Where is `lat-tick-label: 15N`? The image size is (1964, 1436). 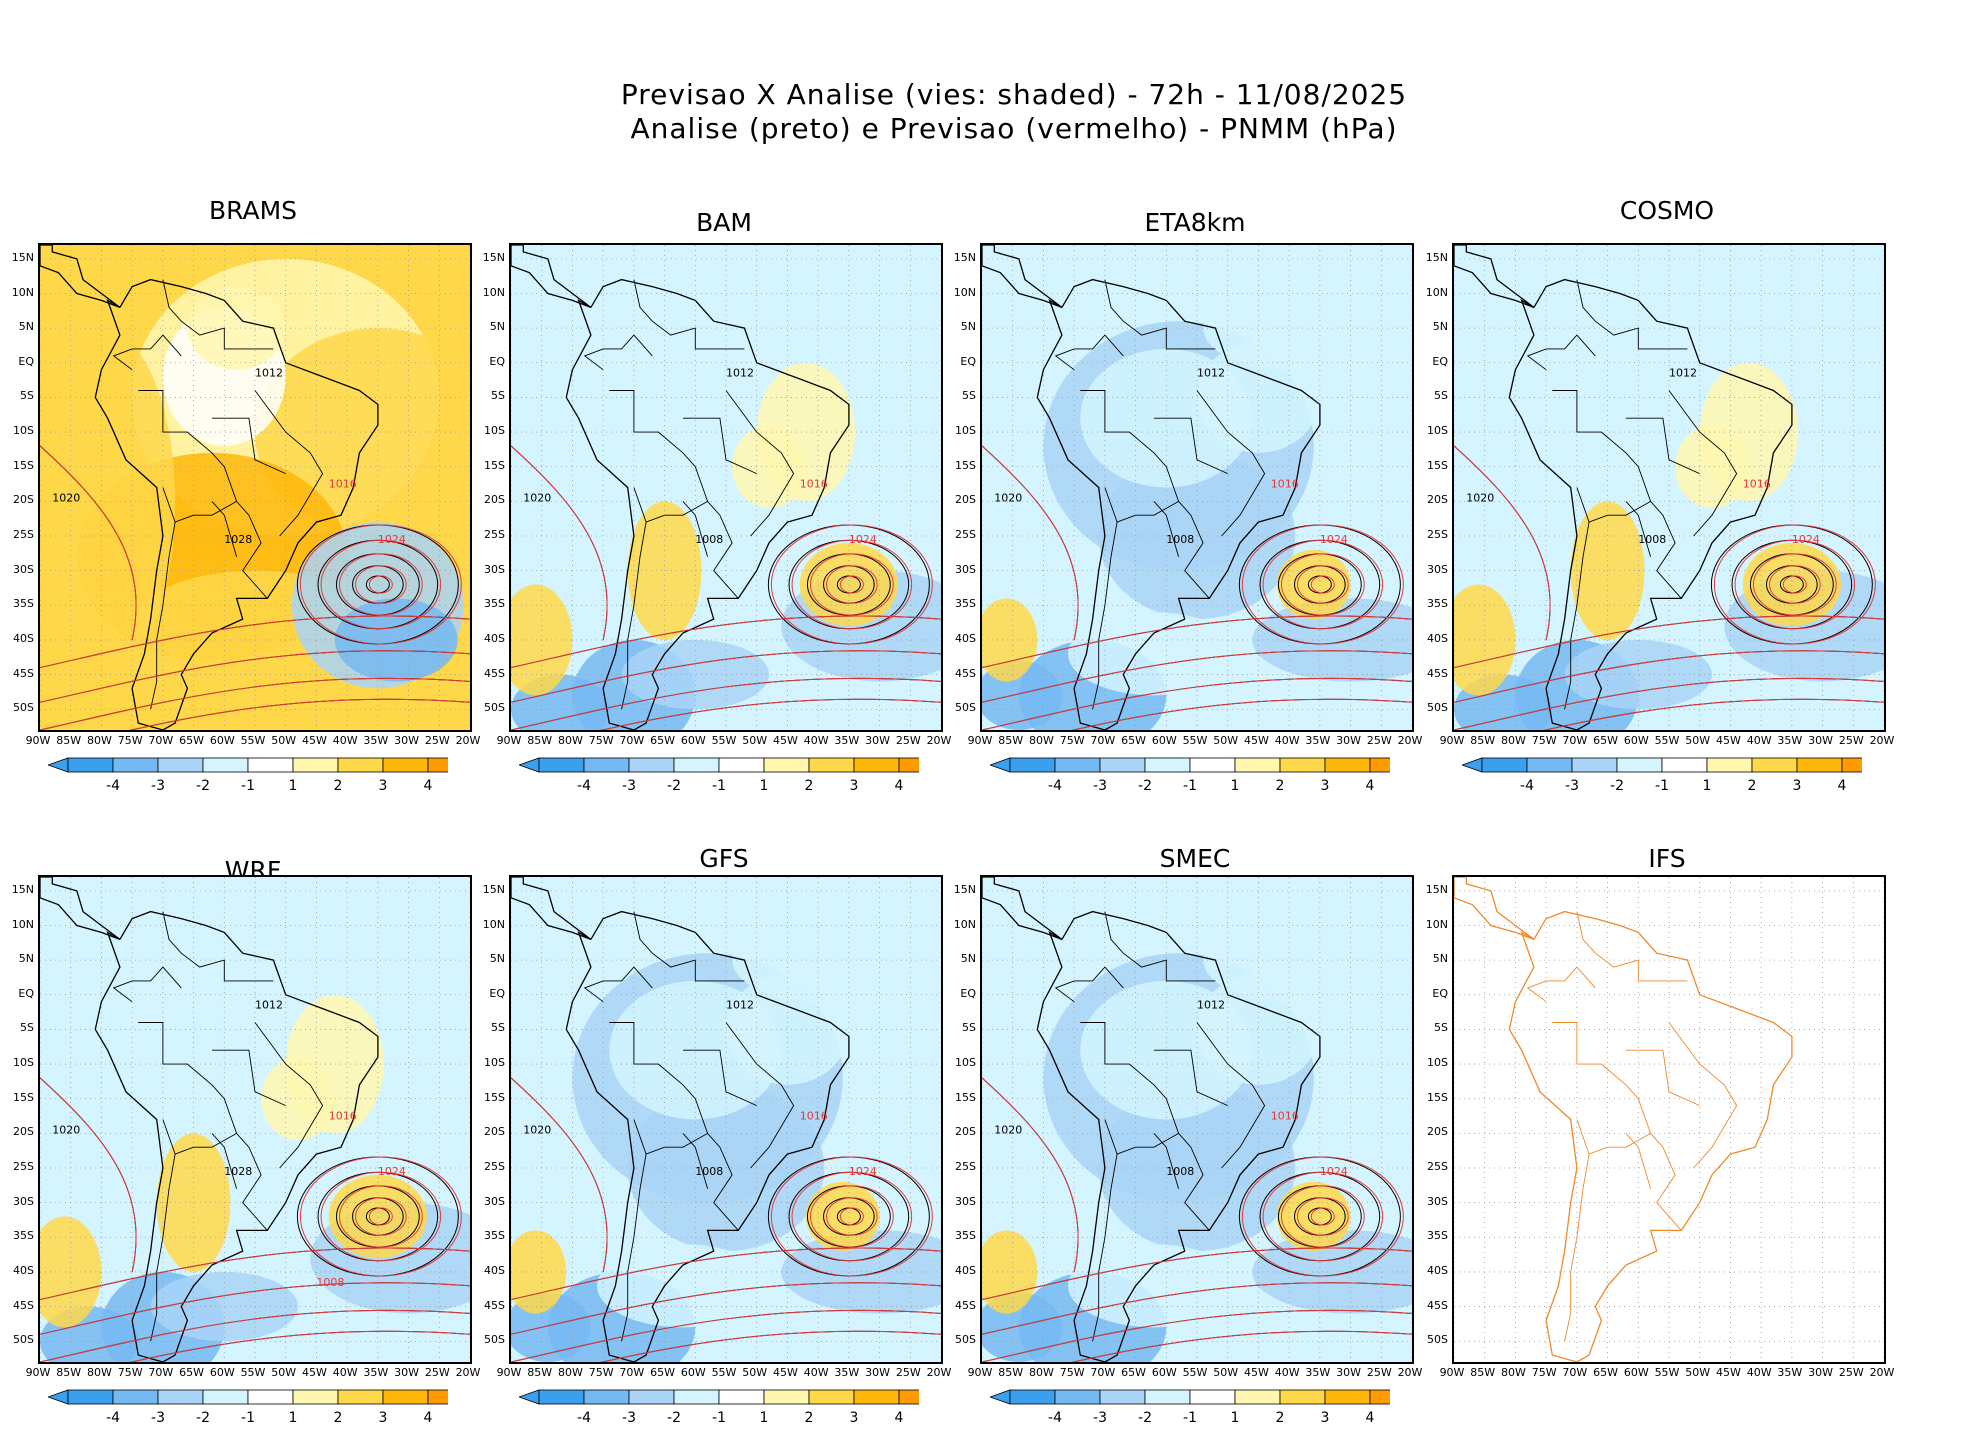 lat-tick-label: 15N is located at coordinates (1436, 257).